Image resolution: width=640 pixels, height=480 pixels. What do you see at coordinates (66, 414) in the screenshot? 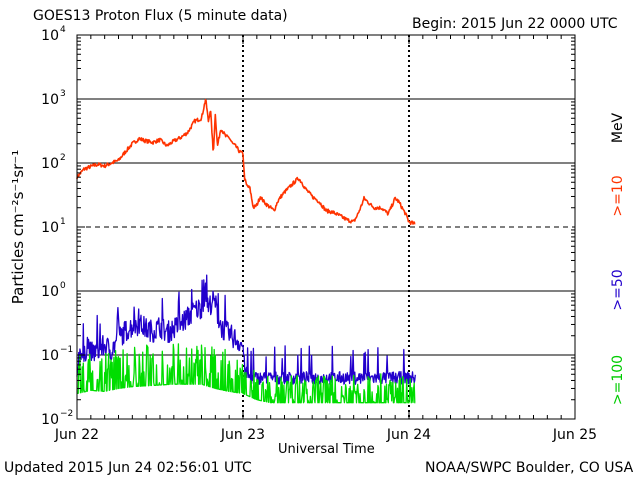
I see `y-tick-exponent: −2` at bounding box center [66, 414].